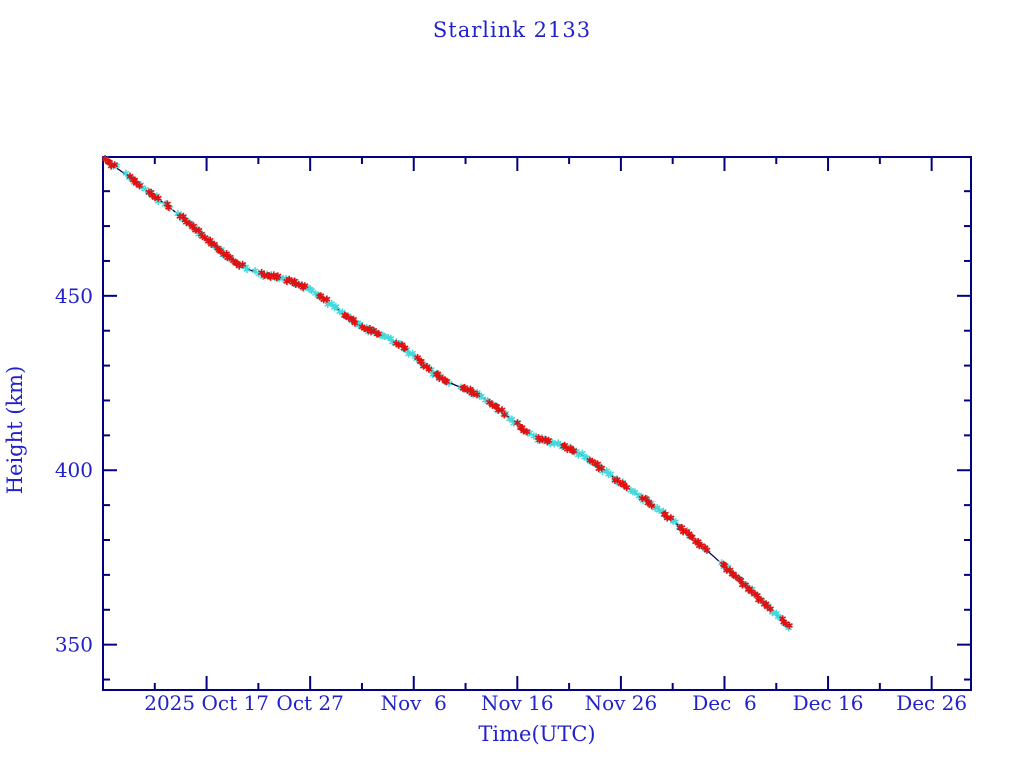  What do you see at coordinates (517, 703) in the screenshot?
I see `x-tick-label: Nov 16` at bounding box center [517, 703].